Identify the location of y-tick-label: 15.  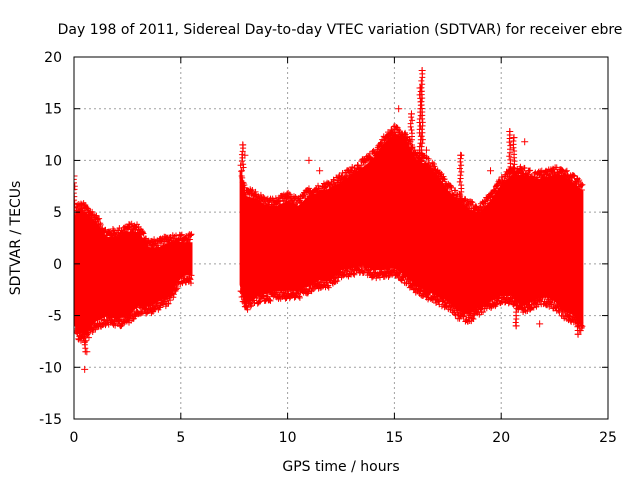
(53, 110).